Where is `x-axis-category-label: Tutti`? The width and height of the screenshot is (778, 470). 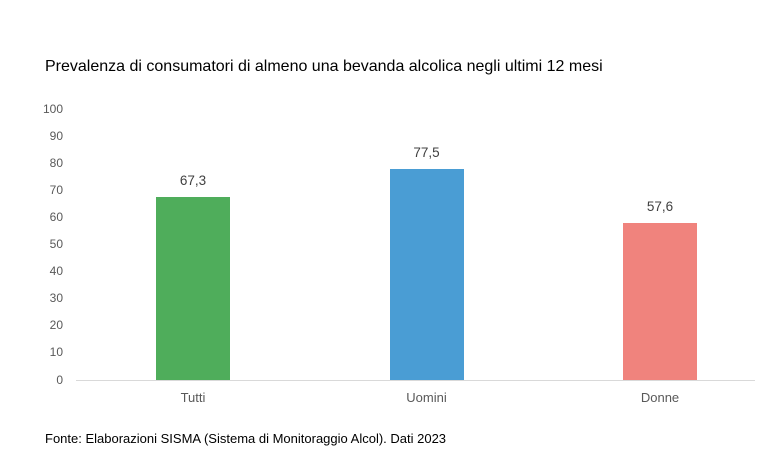
x-axis-category-label: Tutti is located at coordinates (193, 397).